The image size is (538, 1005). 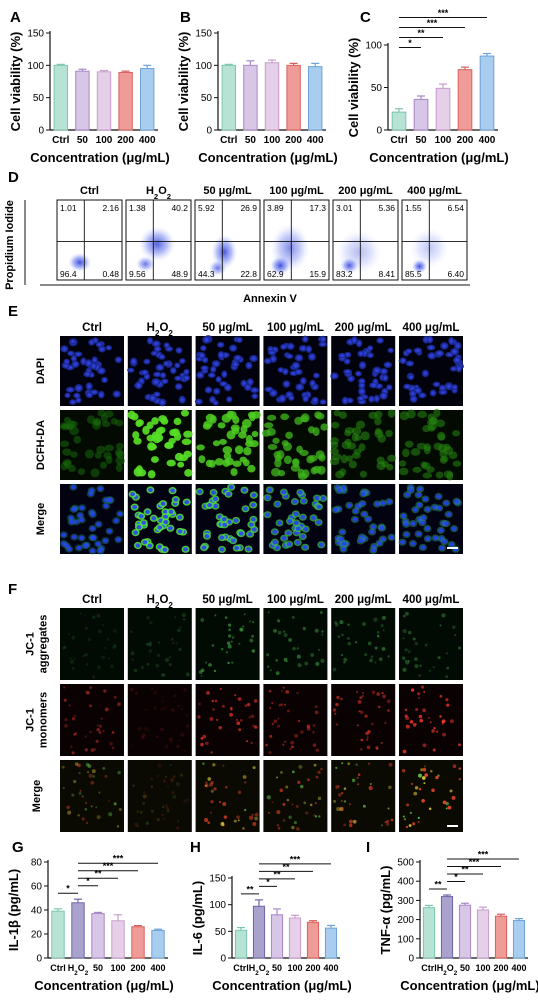 What do you see at coordinates (295, 859) in the screenshot?
I see `significance-mark: ***` at bounding box center [295, 859].